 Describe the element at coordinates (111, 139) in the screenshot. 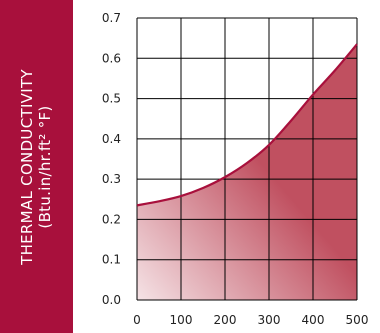

I see `y-tick-label: 0.4` at that location.